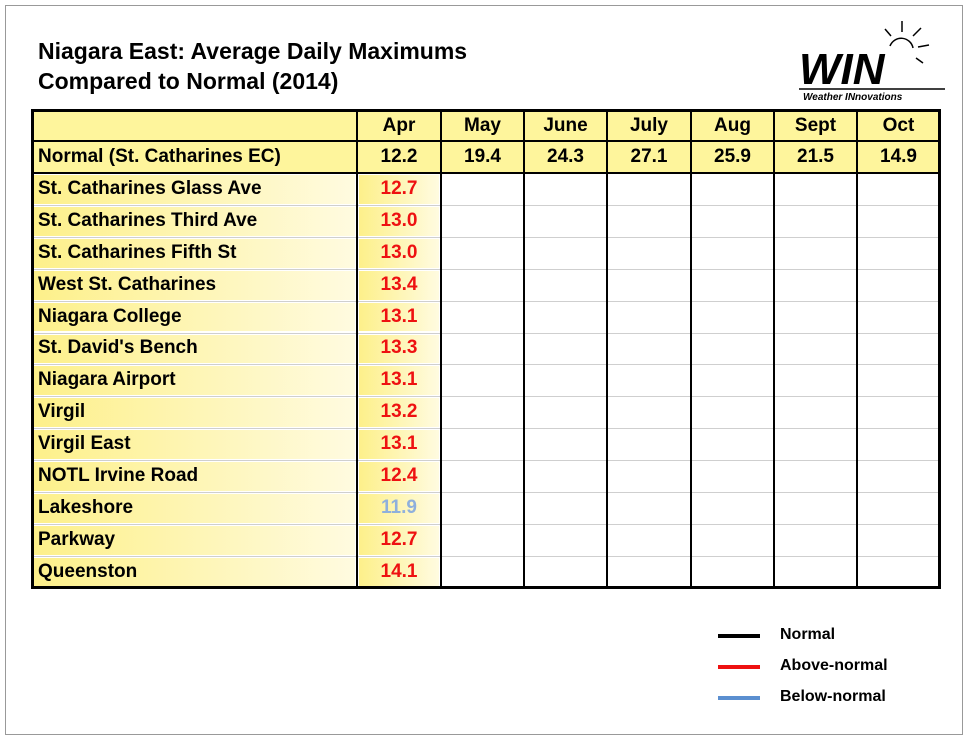 Image resolution: width=969 pixels, height=740 pixels. I want to click on logo-mark: WIN, so click(842, 69).